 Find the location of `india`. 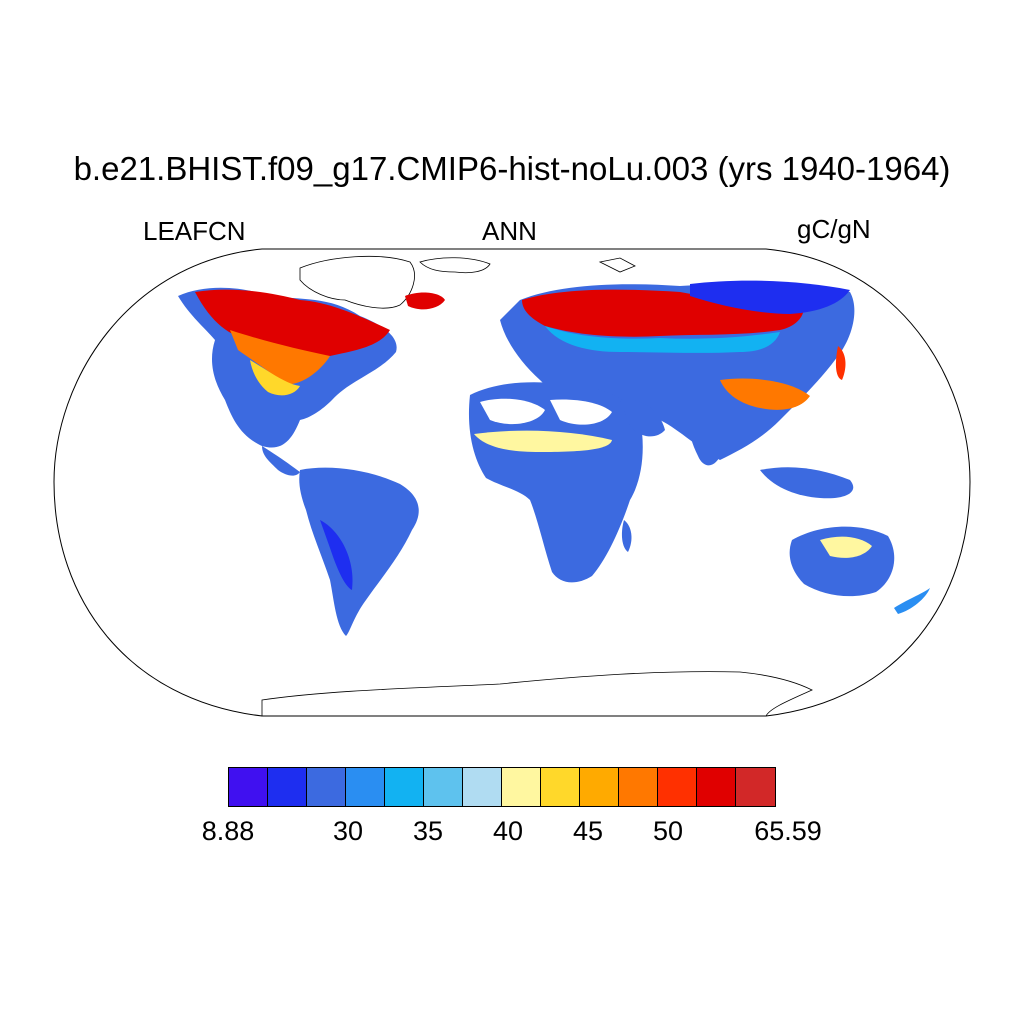

india is located at coordinates (706, 442).